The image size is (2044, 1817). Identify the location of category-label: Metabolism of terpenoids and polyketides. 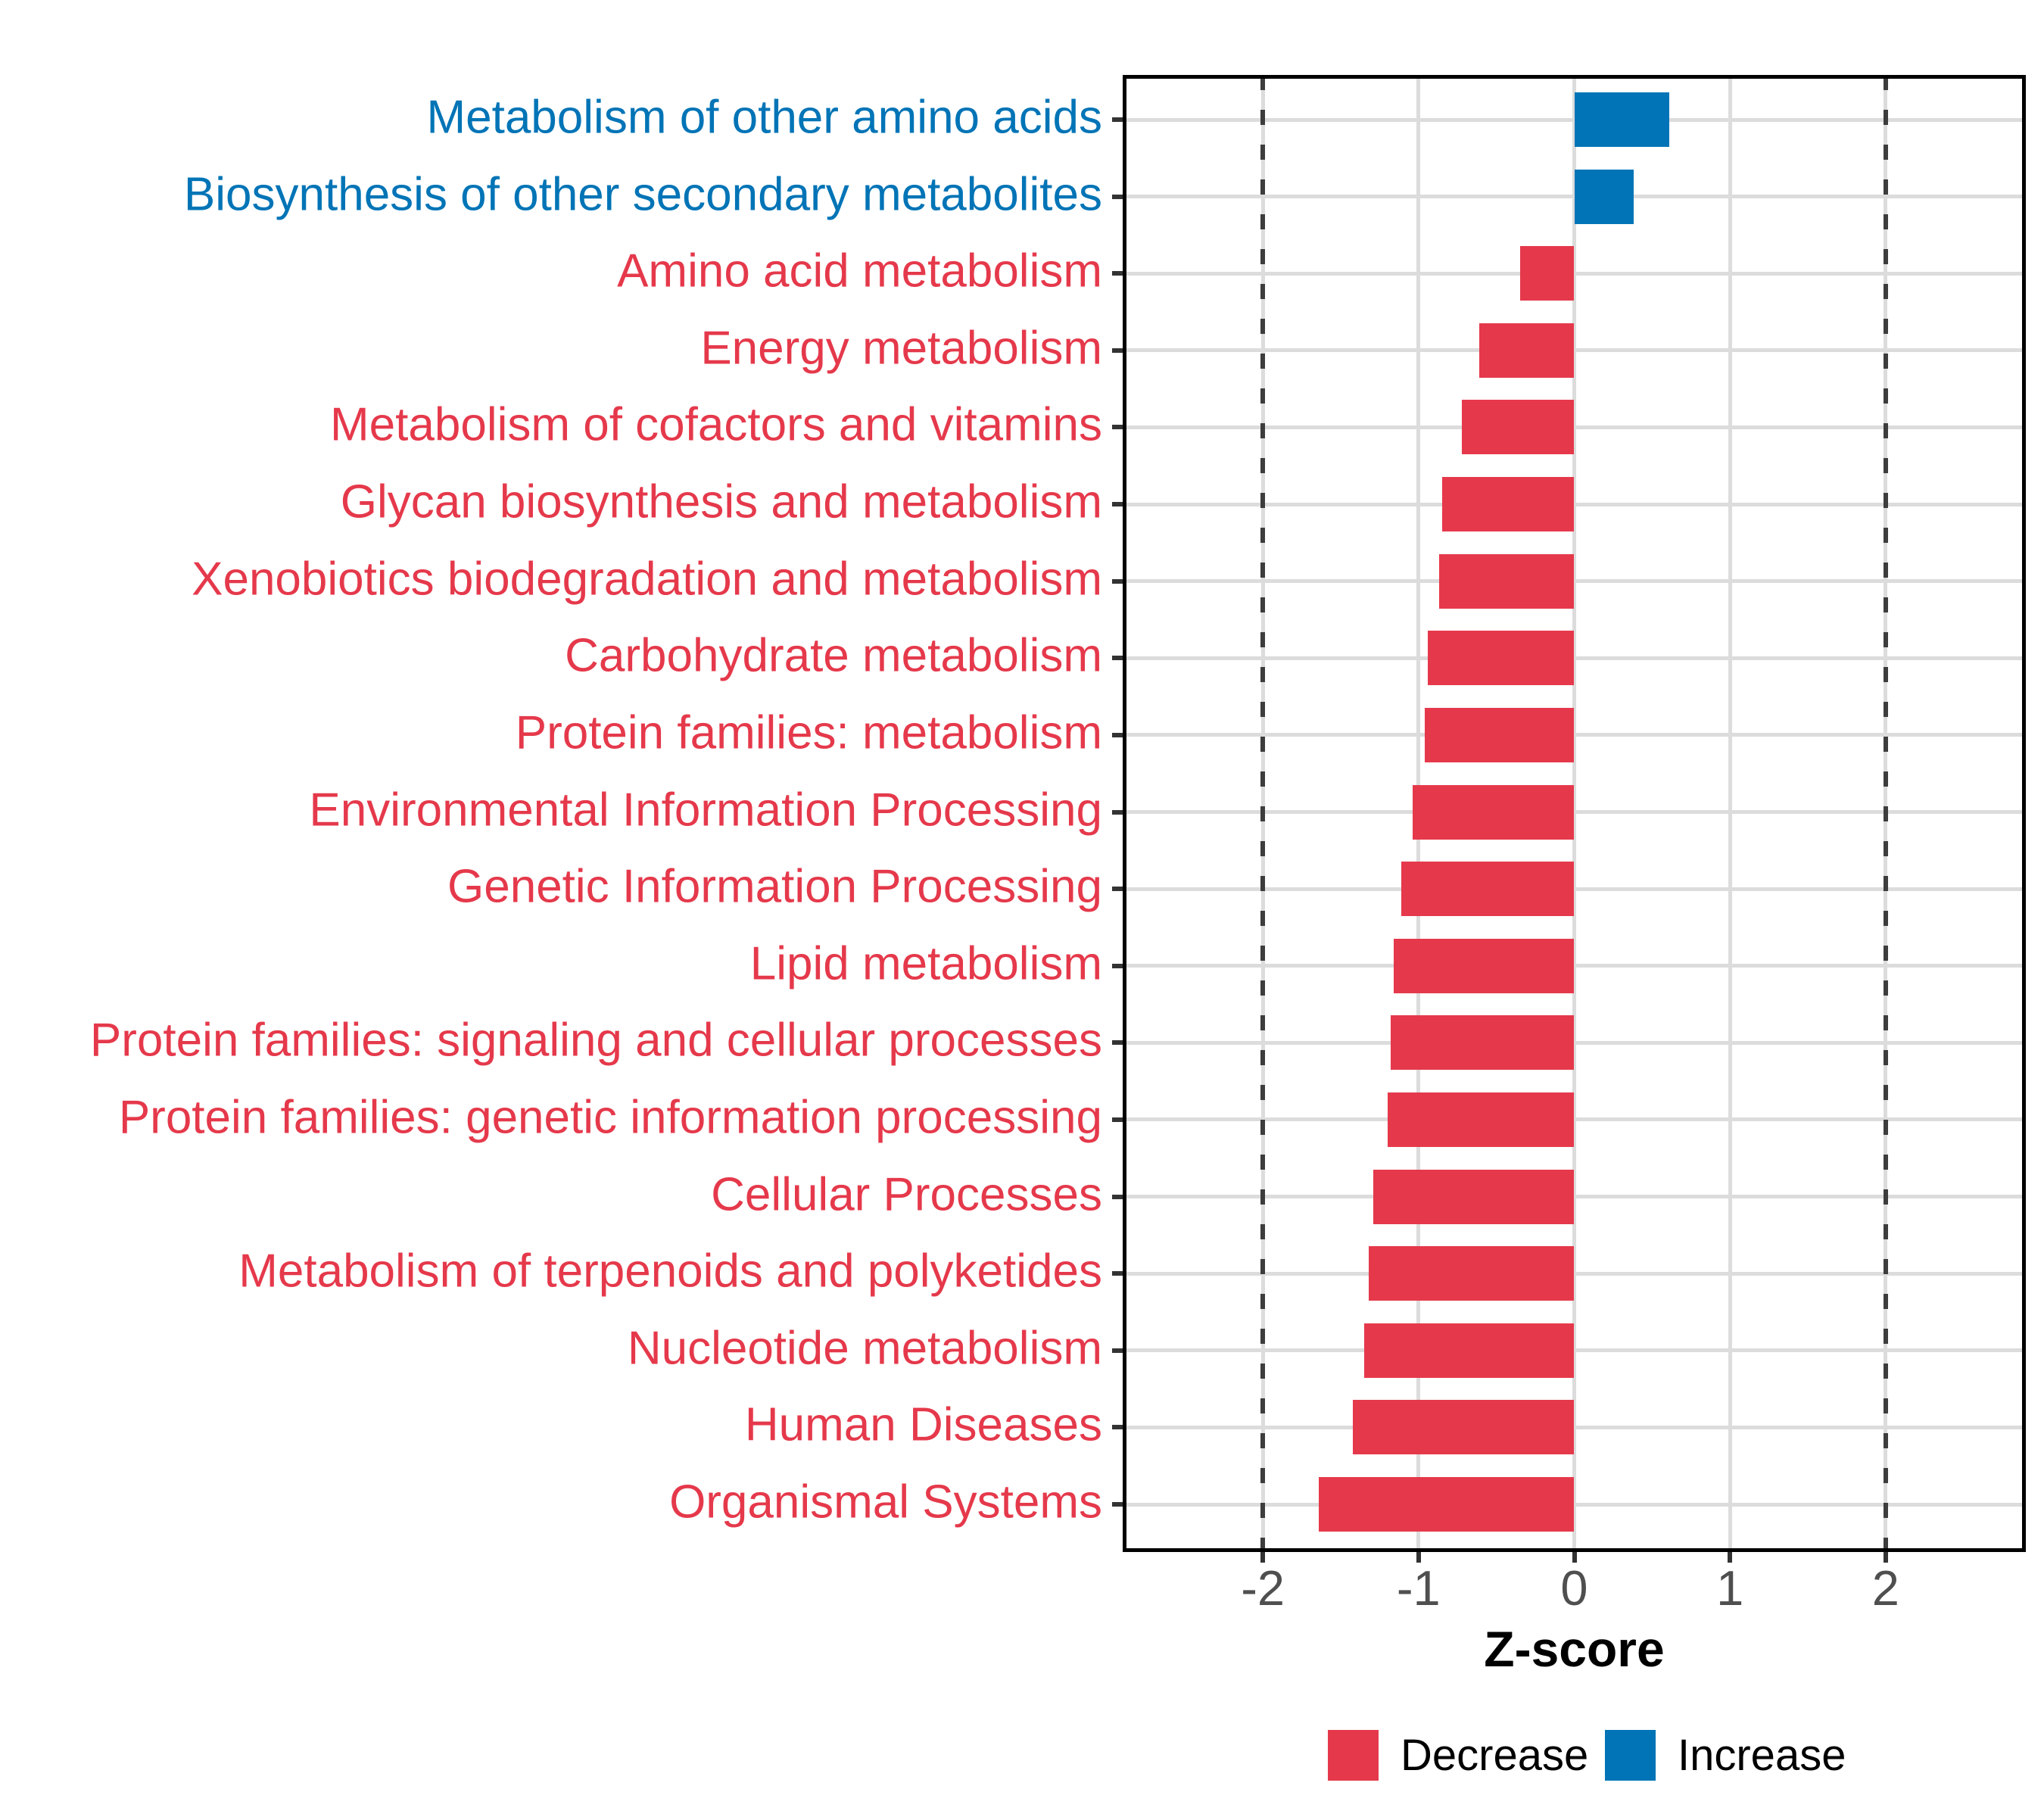
(670, 1271).